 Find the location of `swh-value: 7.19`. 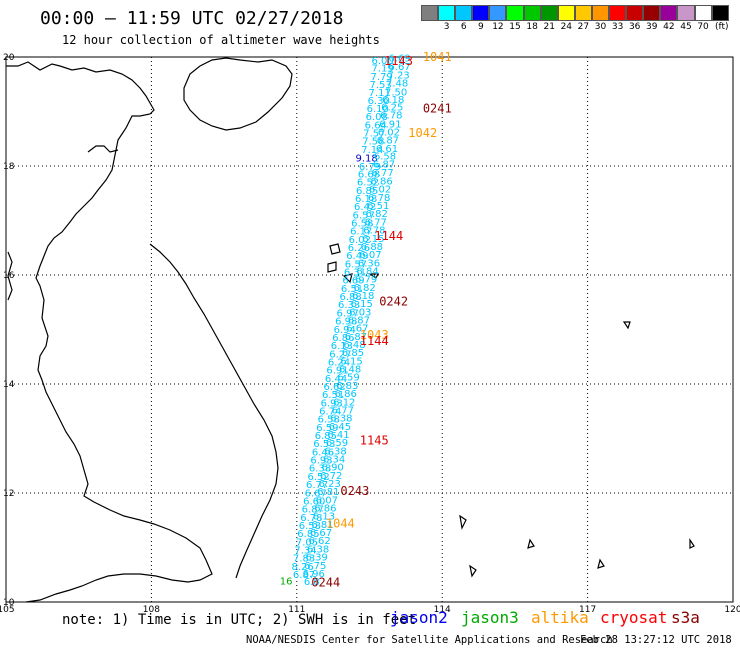

swh-value: 7.19 is located at coordinates (382, 69).